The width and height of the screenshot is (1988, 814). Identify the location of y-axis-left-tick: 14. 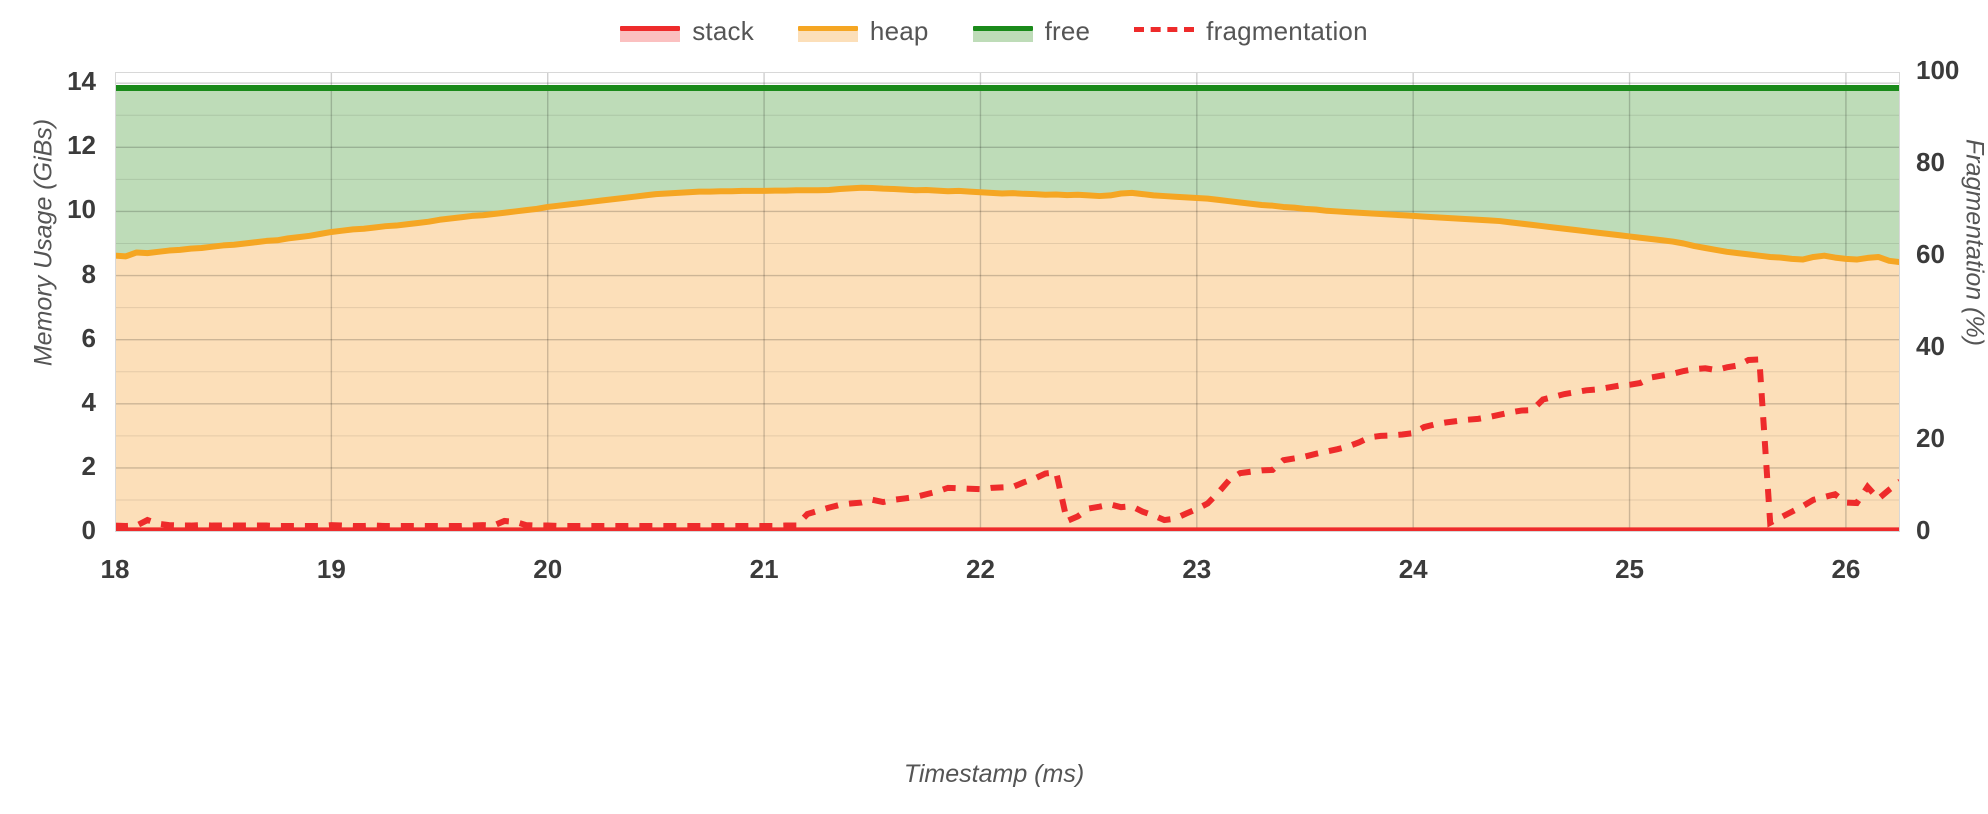
(81, 81).